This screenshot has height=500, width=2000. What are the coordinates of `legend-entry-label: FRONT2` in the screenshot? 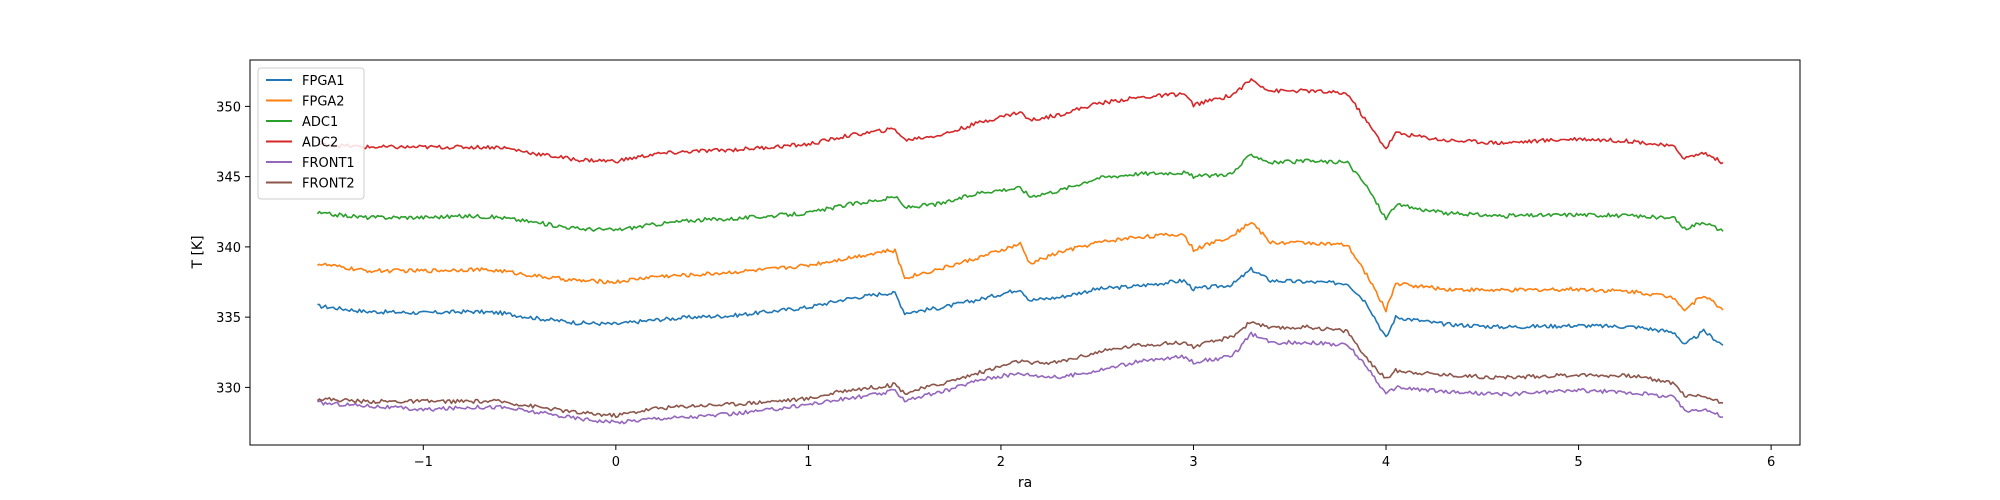 It's located at (328, 184).